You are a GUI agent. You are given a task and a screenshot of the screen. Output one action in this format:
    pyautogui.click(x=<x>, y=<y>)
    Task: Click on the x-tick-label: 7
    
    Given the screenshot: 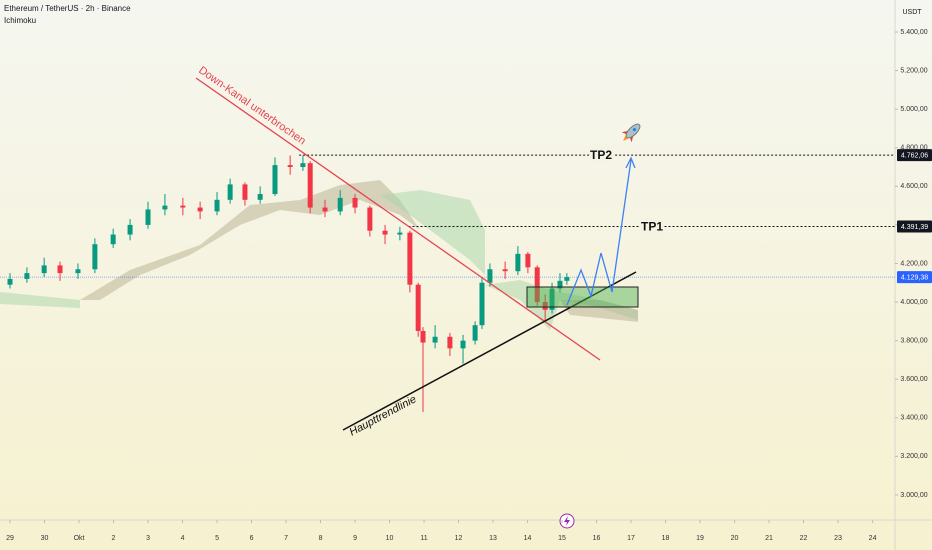 What is the action you would take?
    pyautogui.click(x=286, y=538)
    